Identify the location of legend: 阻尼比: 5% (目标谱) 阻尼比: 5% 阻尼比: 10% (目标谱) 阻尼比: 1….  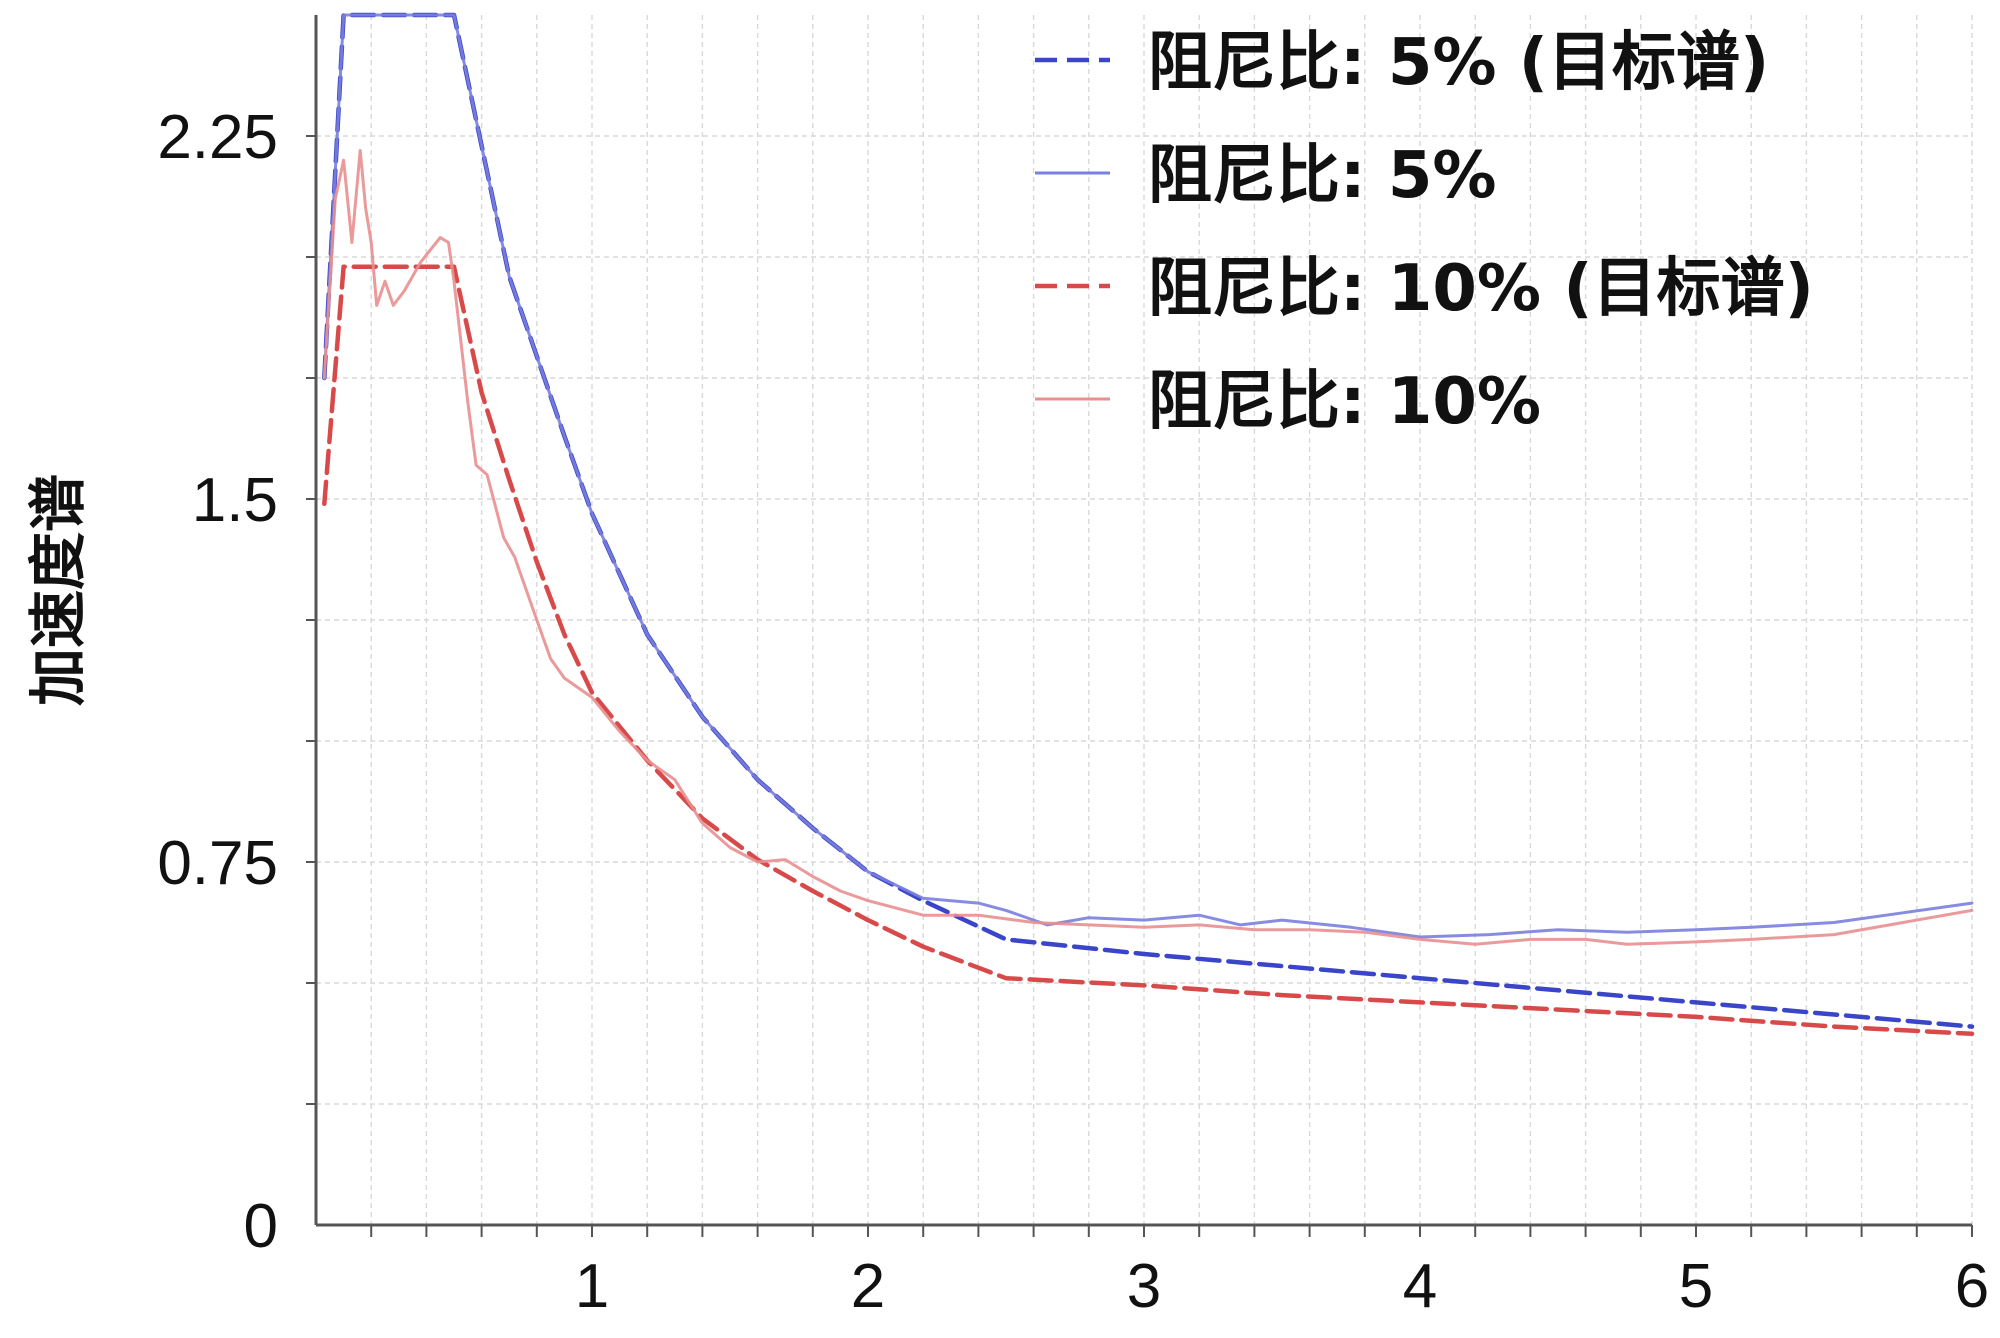
(1424, 232).